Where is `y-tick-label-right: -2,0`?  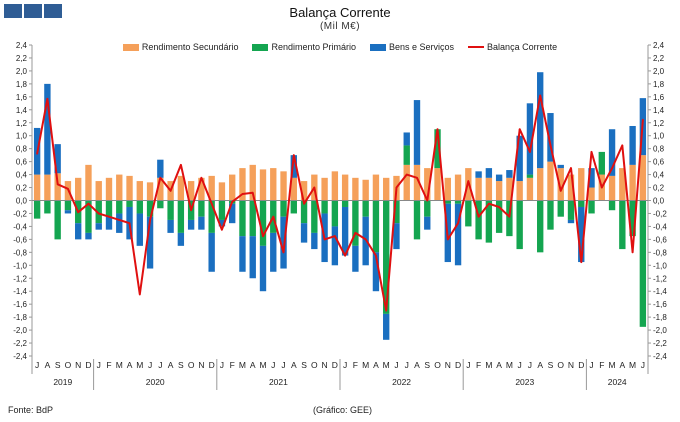
y-tick-label-right: -2,0 is located at coordinates (660, 330).